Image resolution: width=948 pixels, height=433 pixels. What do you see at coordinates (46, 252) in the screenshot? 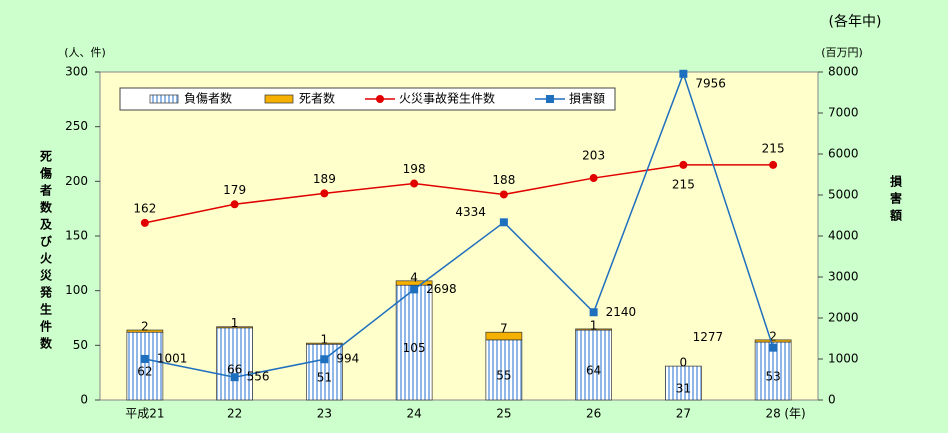
I see `y-label: 死傷者数及び火災発生件数` at bounding box center [46, 252].